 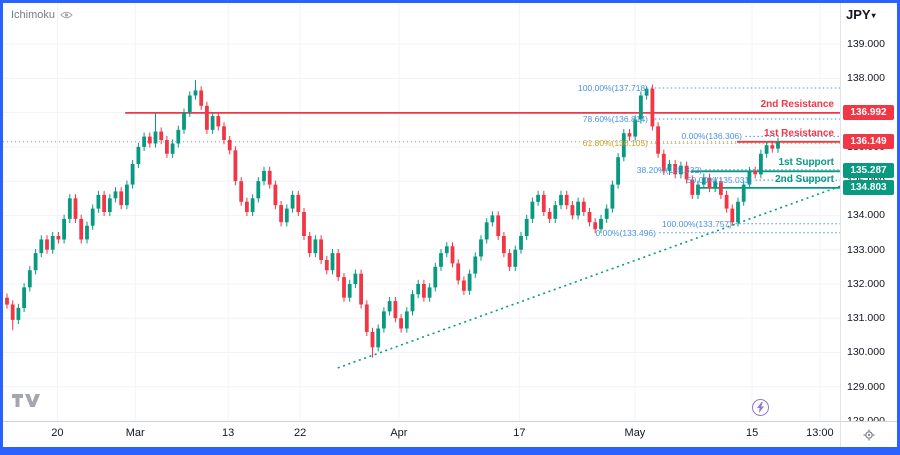 I want to click on time-axis-tick: Mar, so click(x=135, y=433).